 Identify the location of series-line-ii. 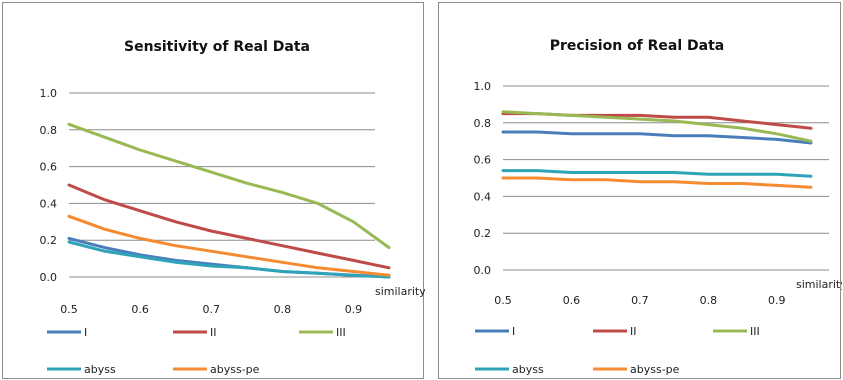
(229, 226).